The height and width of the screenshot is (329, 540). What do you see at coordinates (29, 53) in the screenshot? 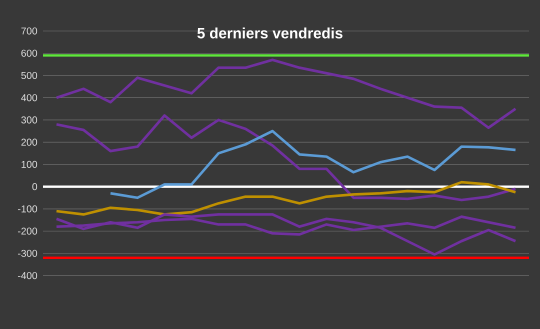
I see `y-tick-label: 600` at bounding box center [29, 53].